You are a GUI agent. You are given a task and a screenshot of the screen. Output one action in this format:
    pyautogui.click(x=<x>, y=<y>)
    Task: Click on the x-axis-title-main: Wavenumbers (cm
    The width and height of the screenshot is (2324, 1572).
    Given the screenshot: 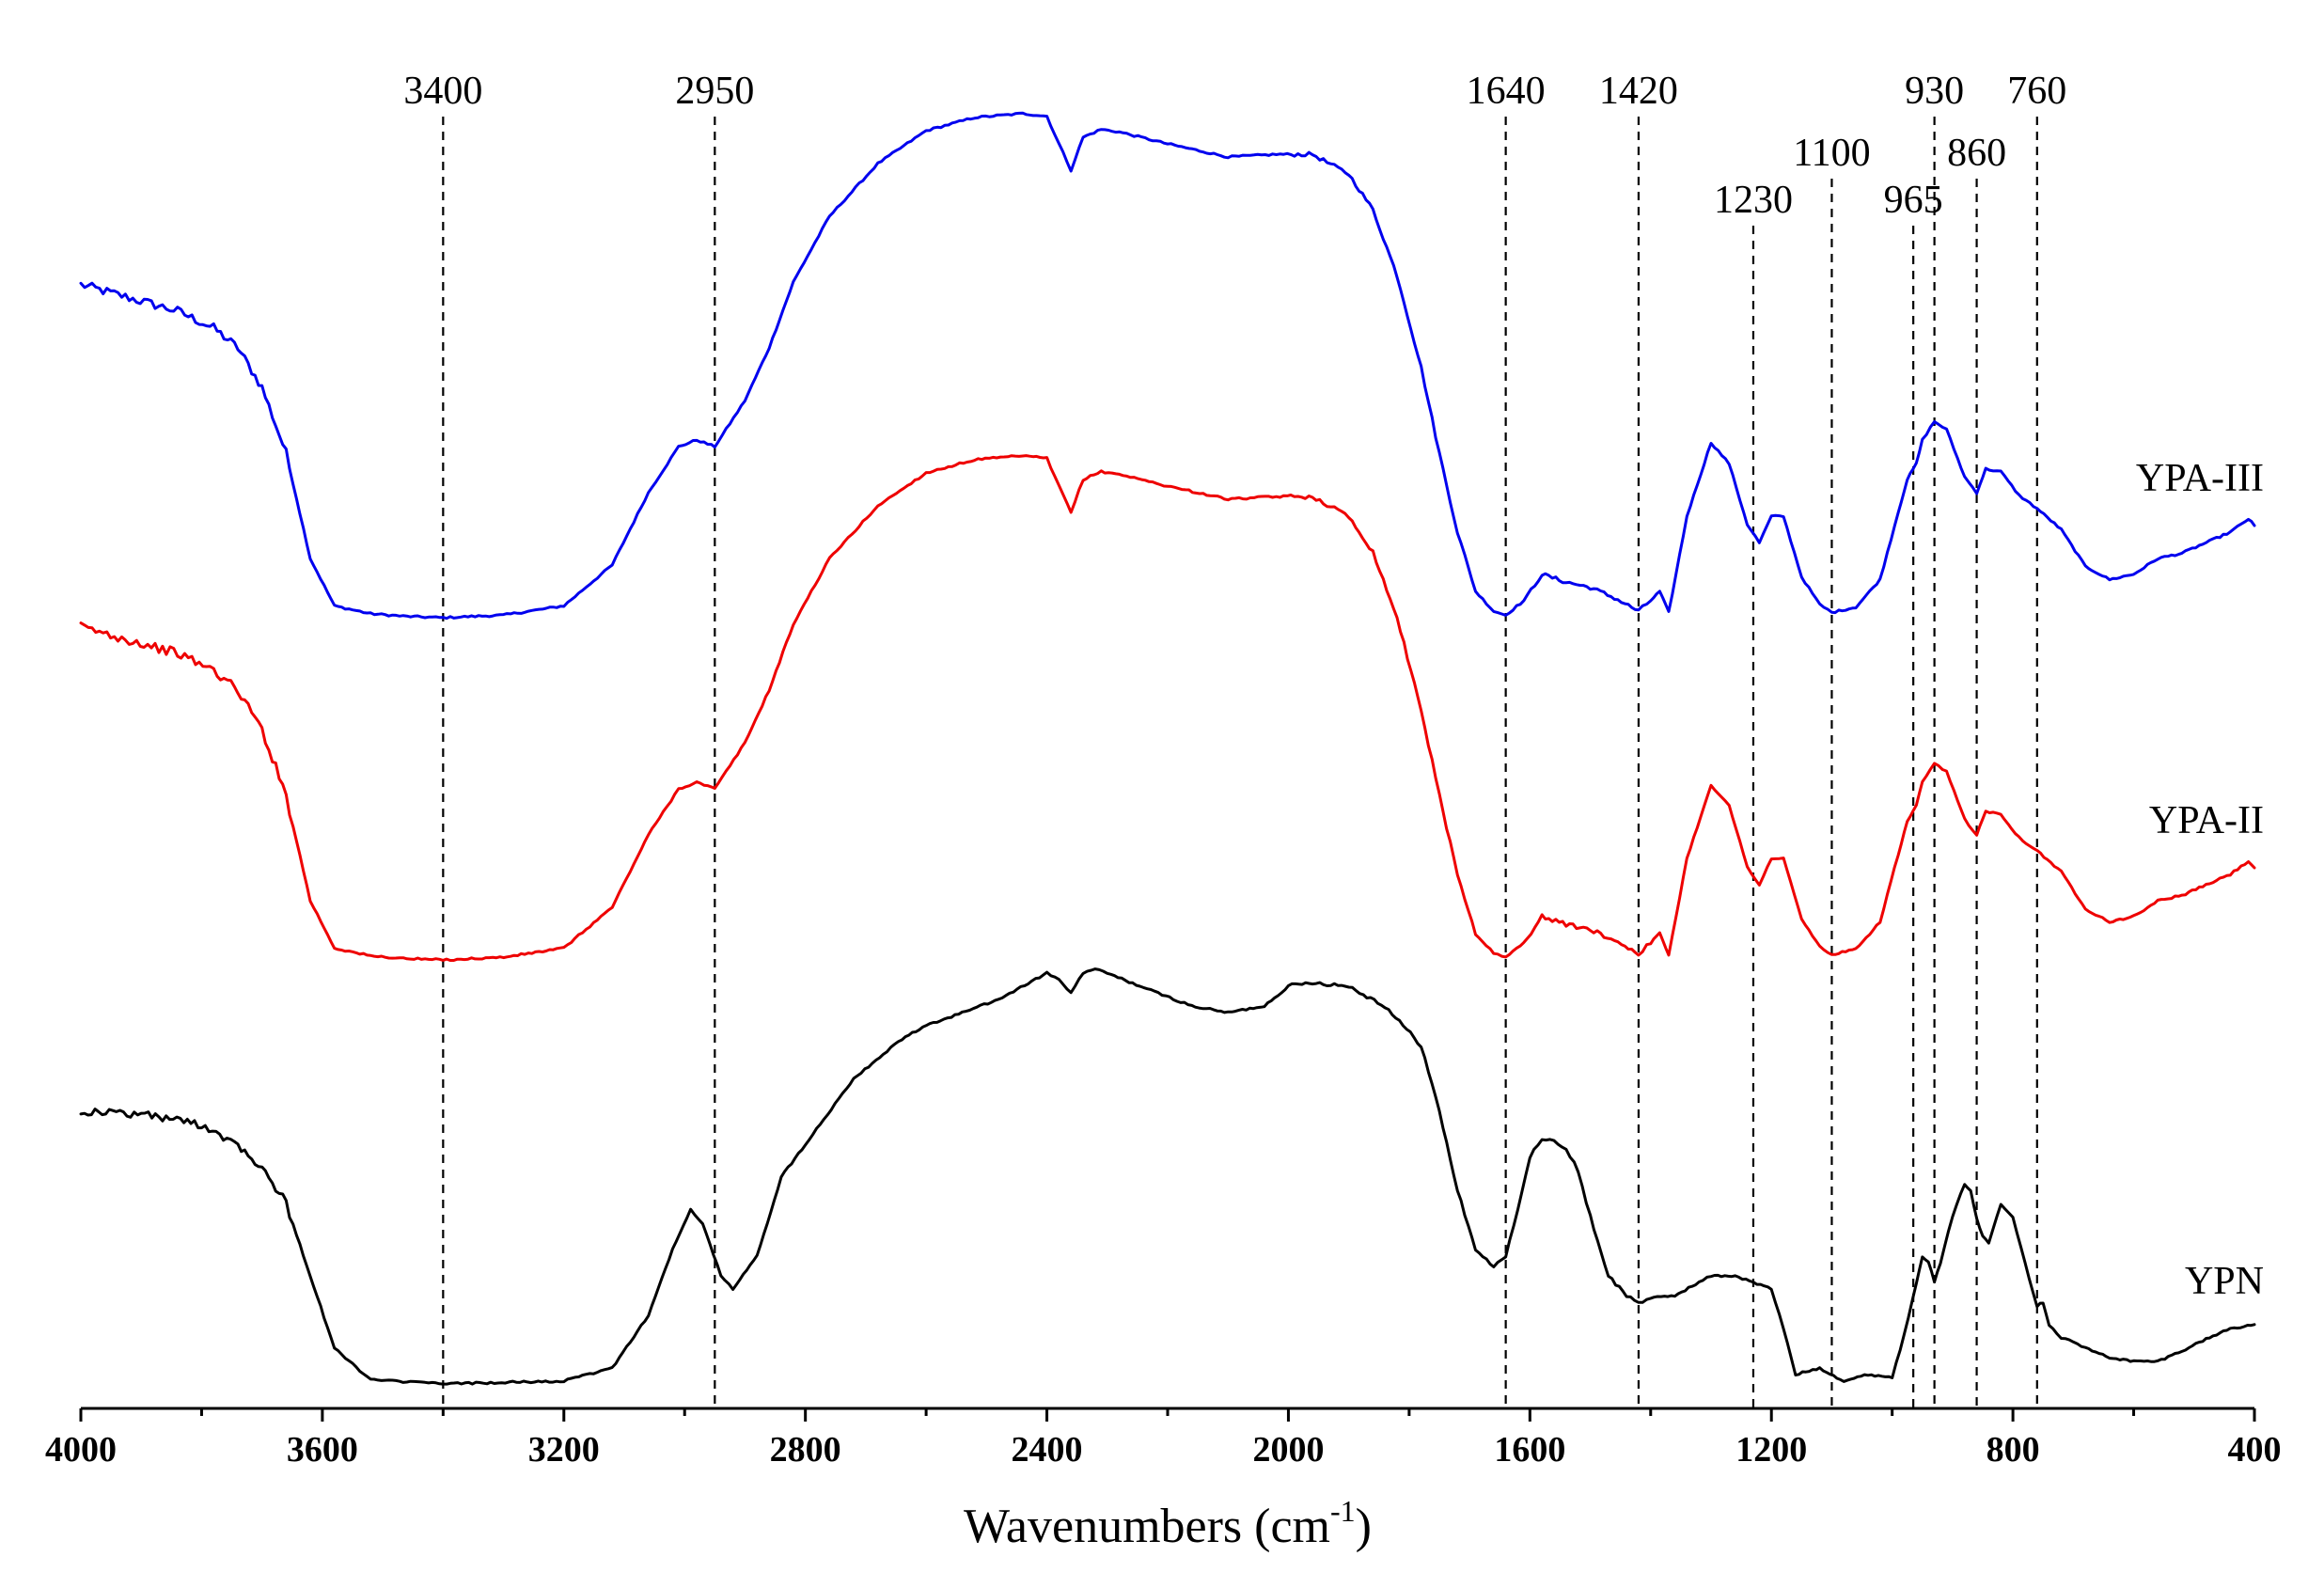 What is the action you would take?
    pyautogui.click(x=1147, y=1527)
    